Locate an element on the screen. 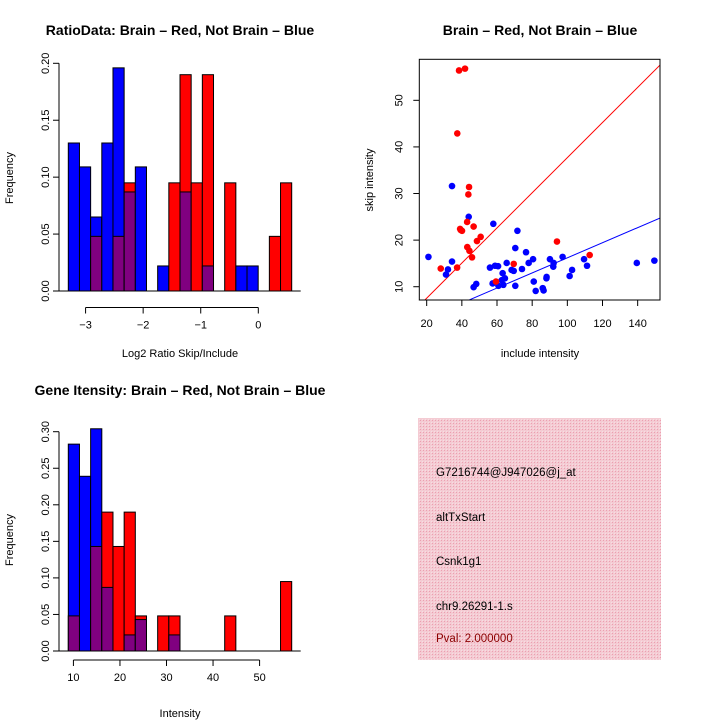  y-axis-label: skip intensity is located at coordinates (370, 179).